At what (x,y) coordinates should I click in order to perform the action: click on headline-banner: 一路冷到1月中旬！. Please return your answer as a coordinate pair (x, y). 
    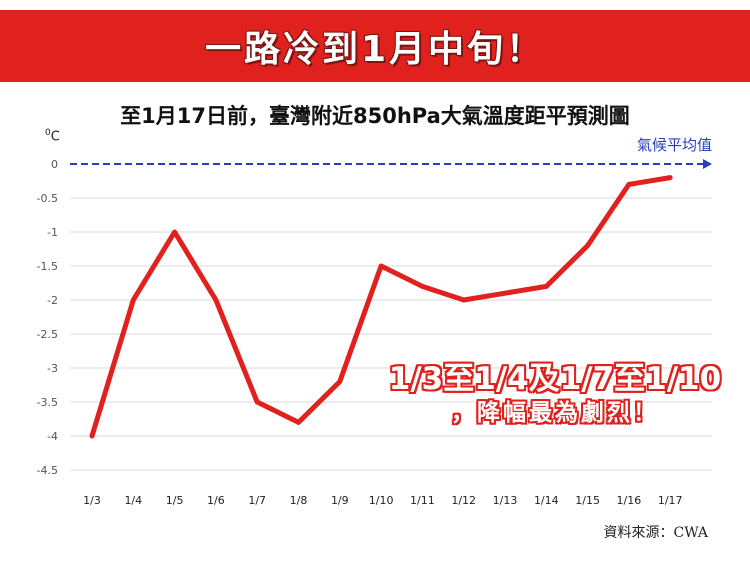
    Looking at the image, I should click on (375, 46).